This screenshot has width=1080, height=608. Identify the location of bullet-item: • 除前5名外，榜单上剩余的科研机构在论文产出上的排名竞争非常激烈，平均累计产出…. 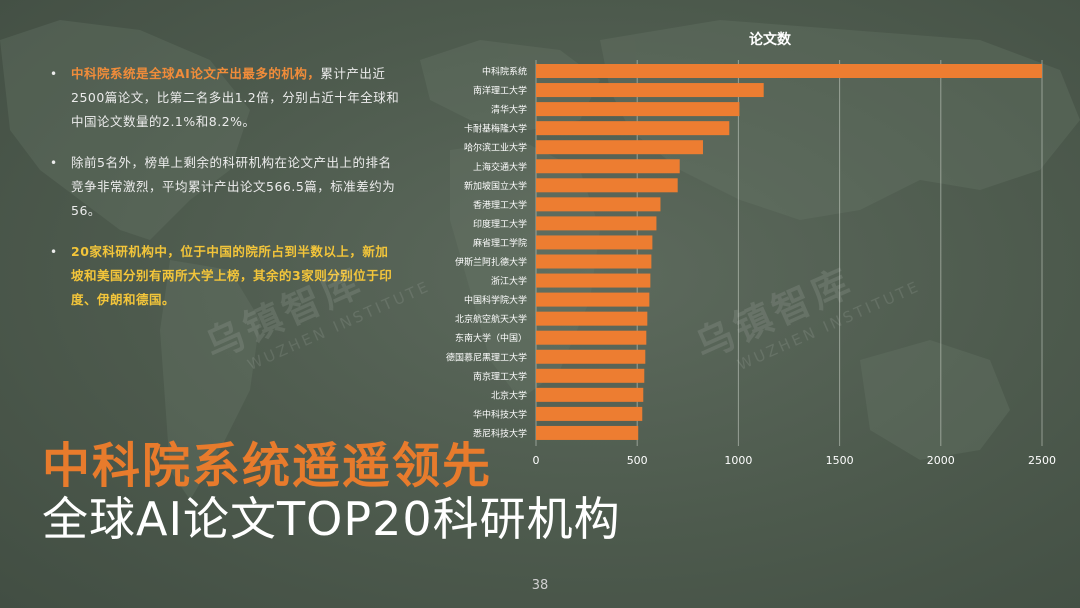
(225, 187).